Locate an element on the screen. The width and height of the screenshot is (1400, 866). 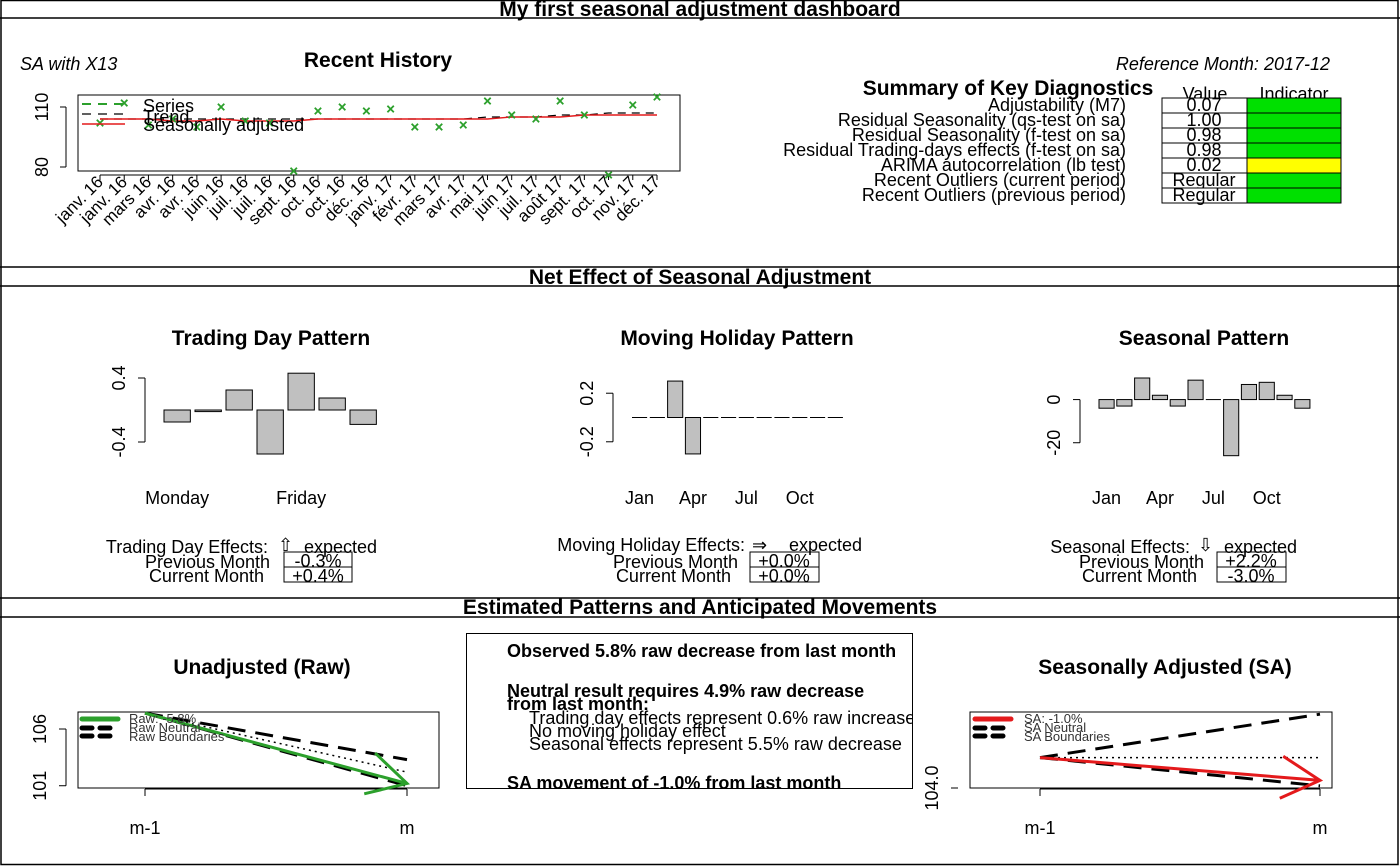
raw-legend: Raw: -5.8% Raw Neutral Raw Boundaries is located at coordinates (152, 727).